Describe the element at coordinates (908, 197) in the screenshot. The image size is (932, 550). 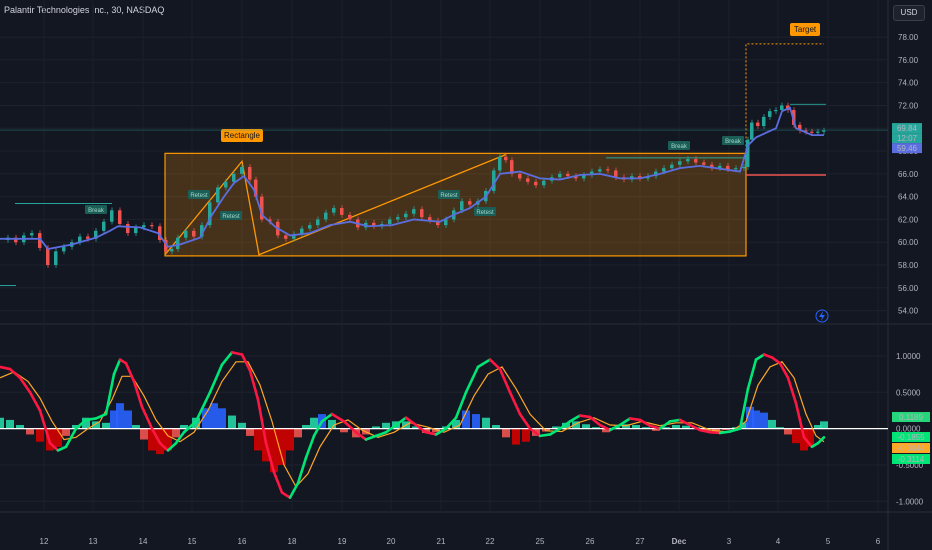
I see `price-tick-label: 64.00` at that location.